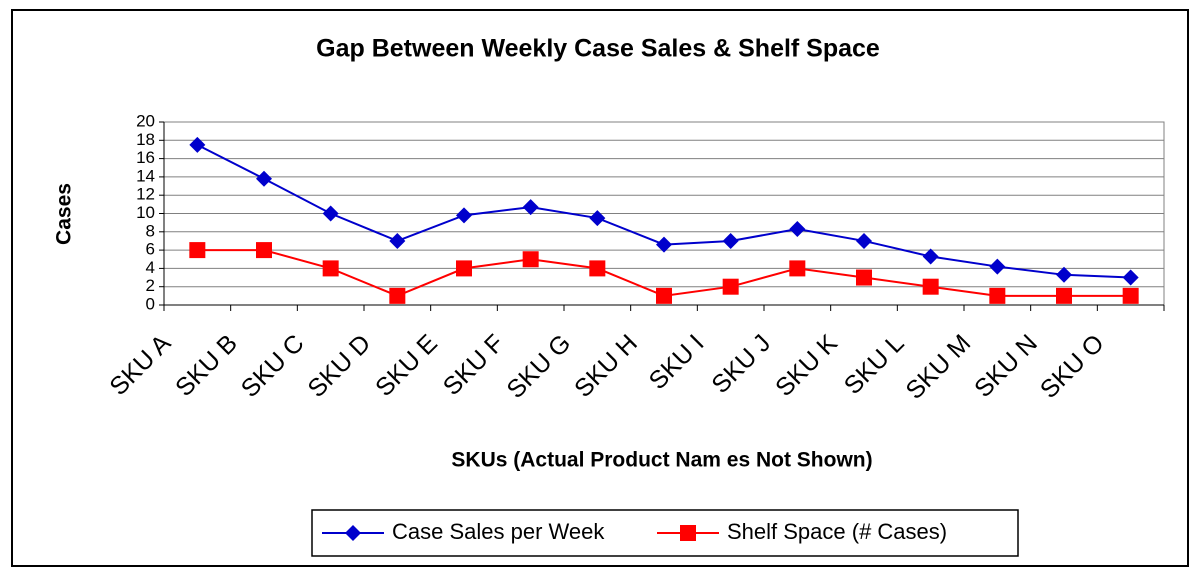  Describe the element at coordinates (150, 267) in the screenshot. I see `y-tick-label: 4` at that location.